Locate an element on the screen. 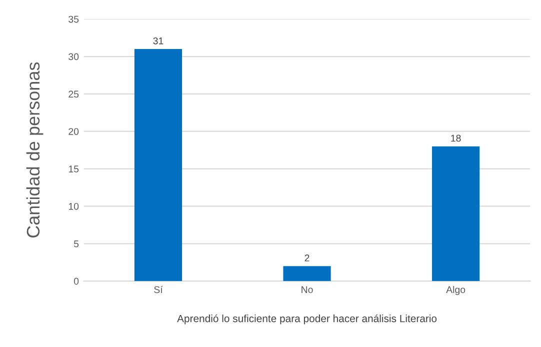  y-tick-label: 35 is located at coordinates (73, 19).